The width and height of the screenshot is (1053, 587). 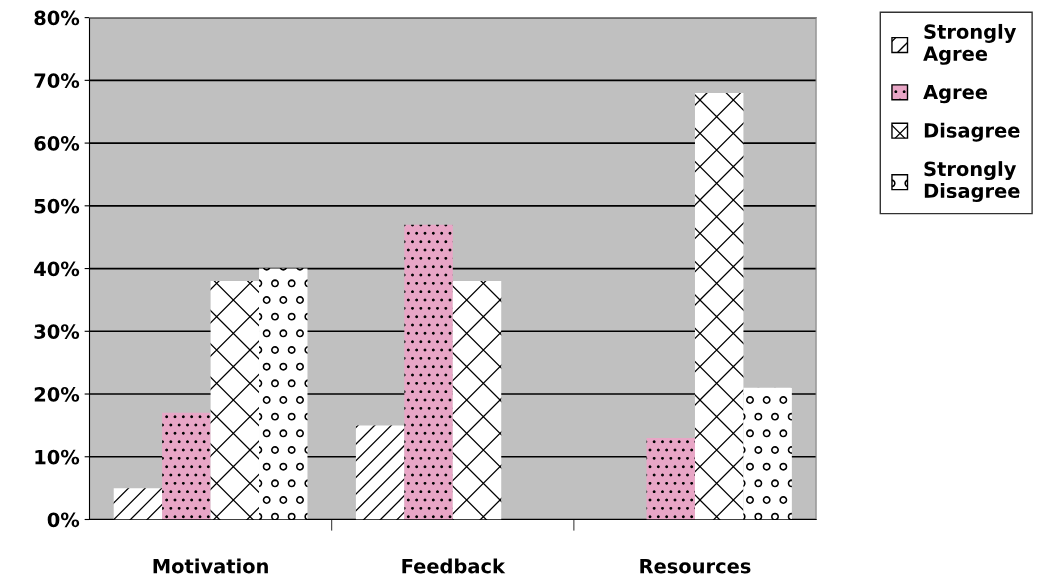 I want to click on y-tick-label: 50%, so click(x=57, y=206).